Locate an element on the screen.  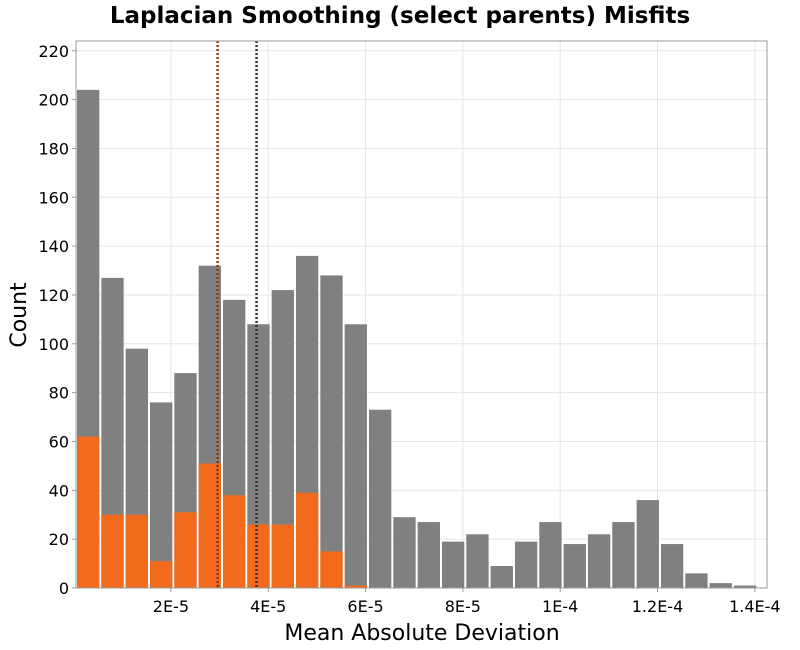
y-tick-label: 120 is located at coordinates (53, 295).